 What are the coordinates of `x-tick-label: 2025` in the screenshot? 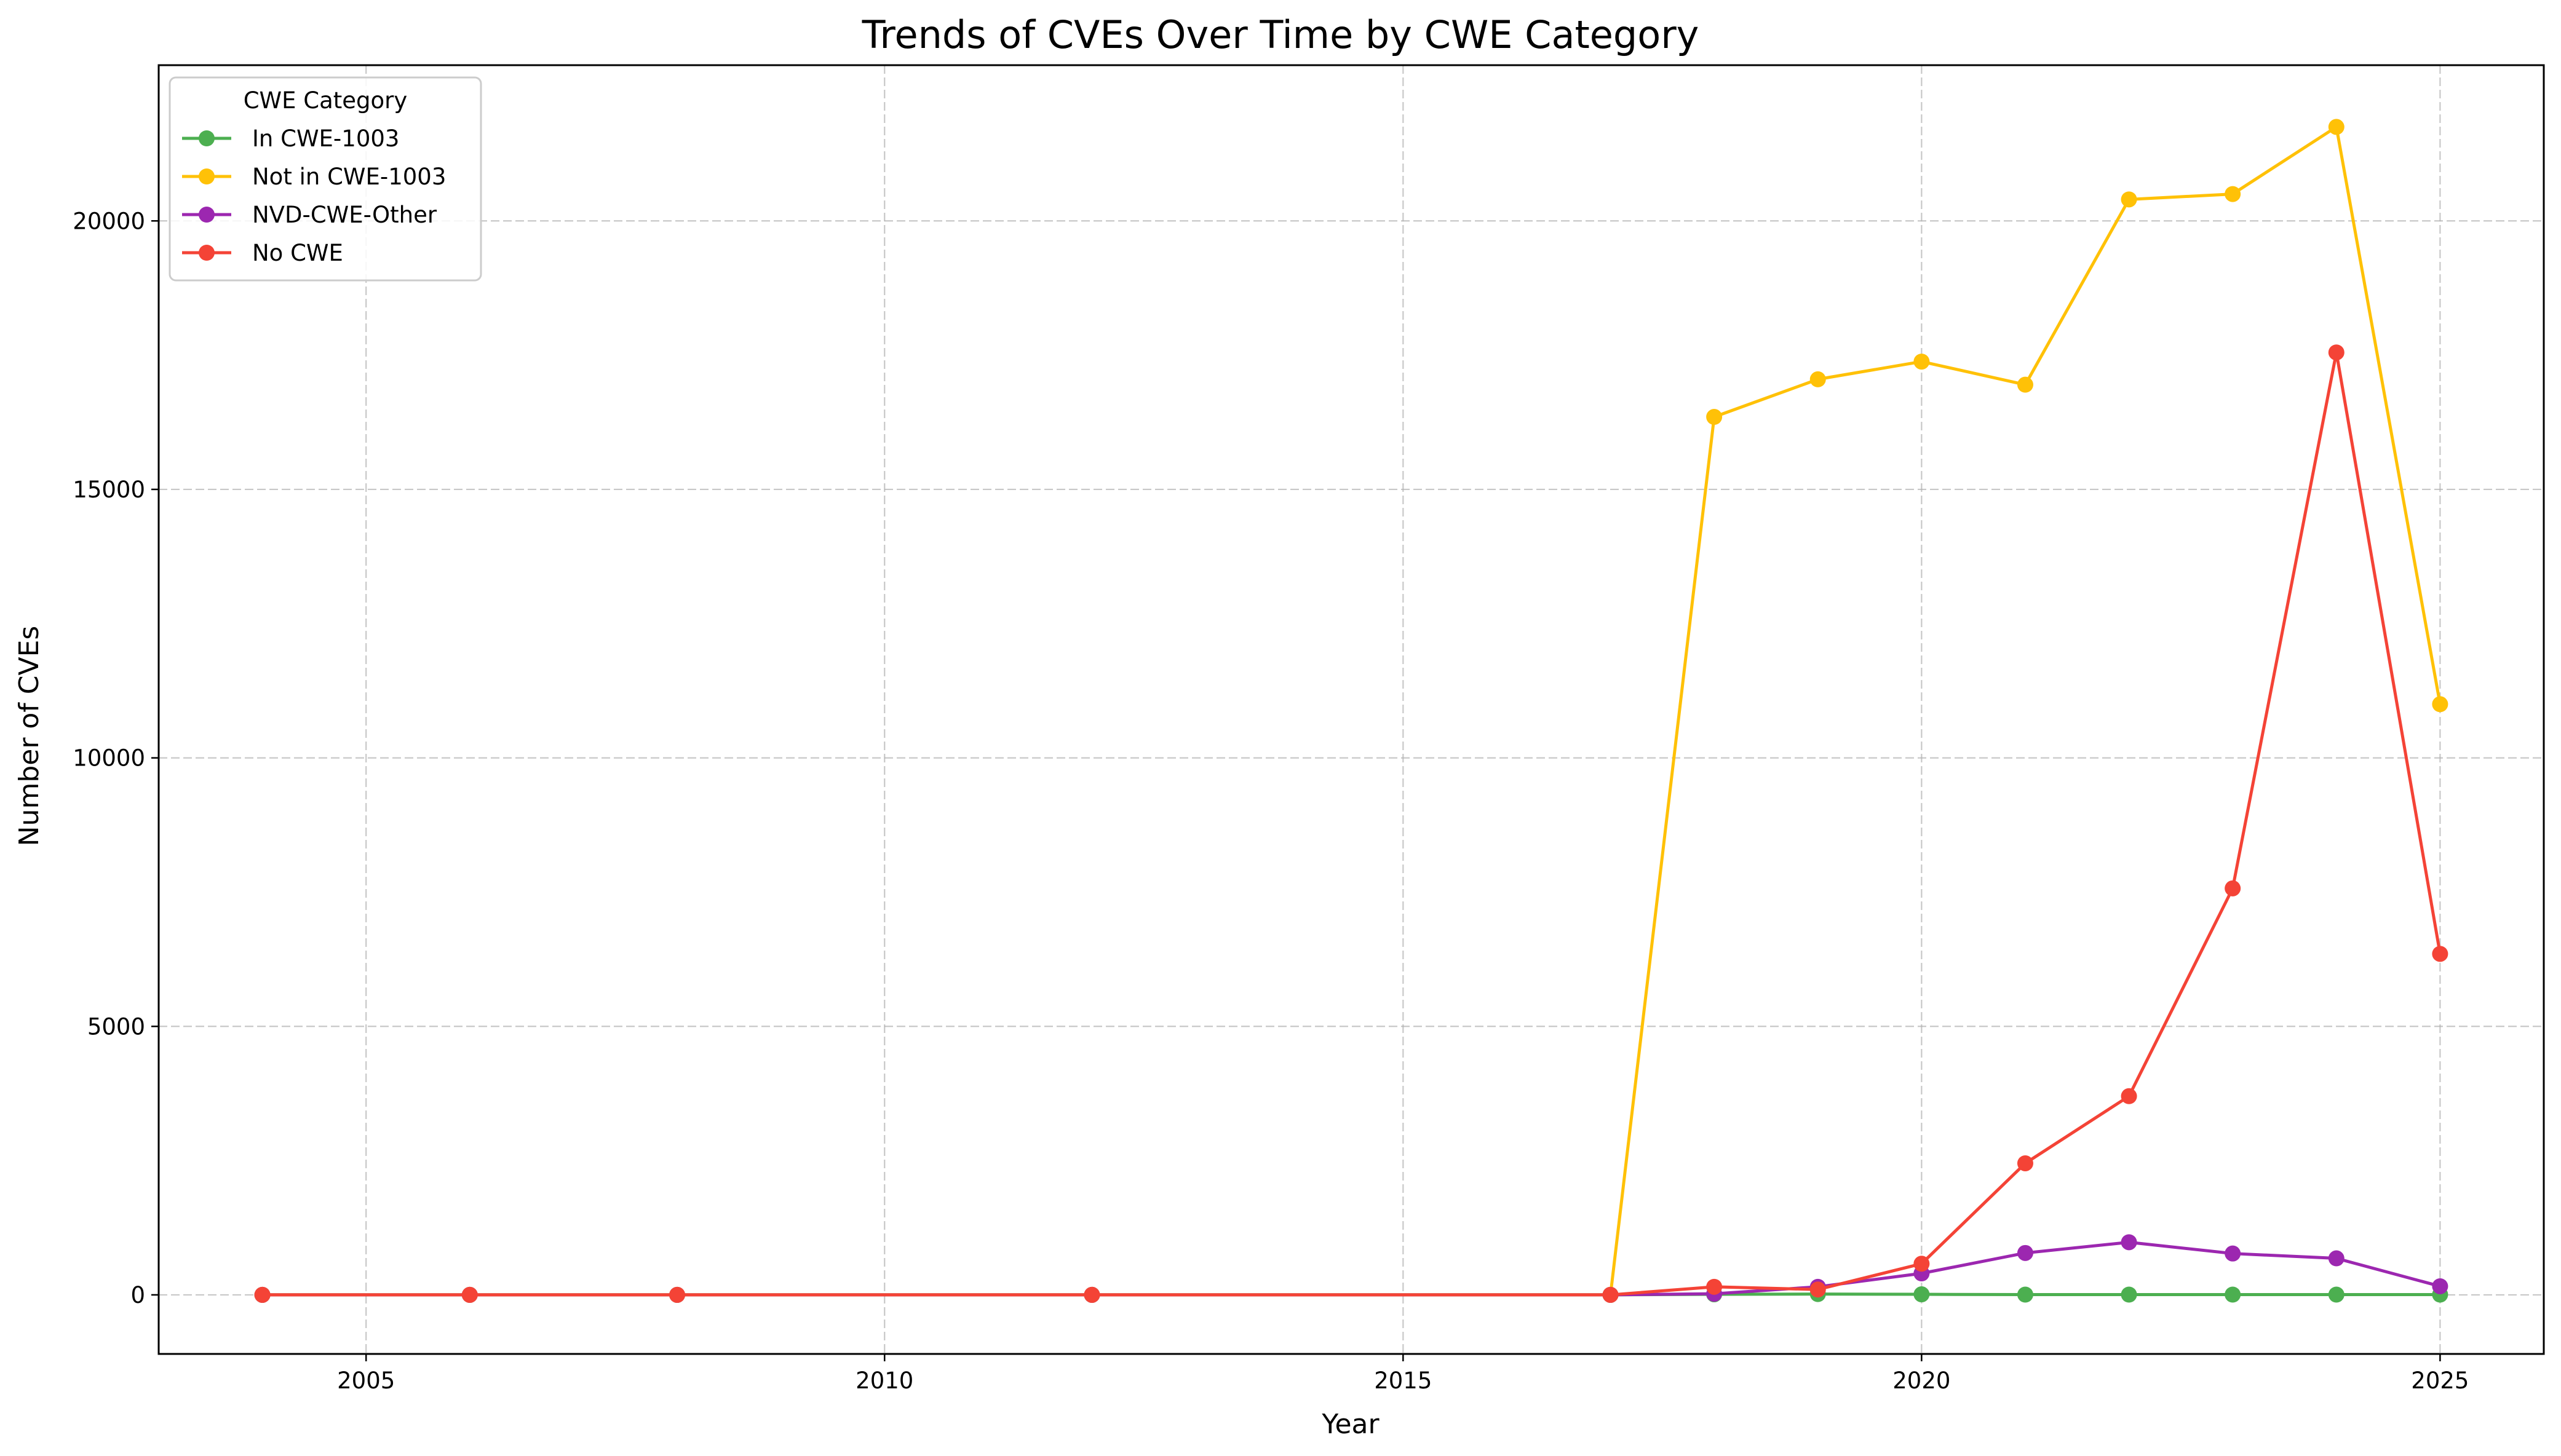 It's located at (2440, 1381).